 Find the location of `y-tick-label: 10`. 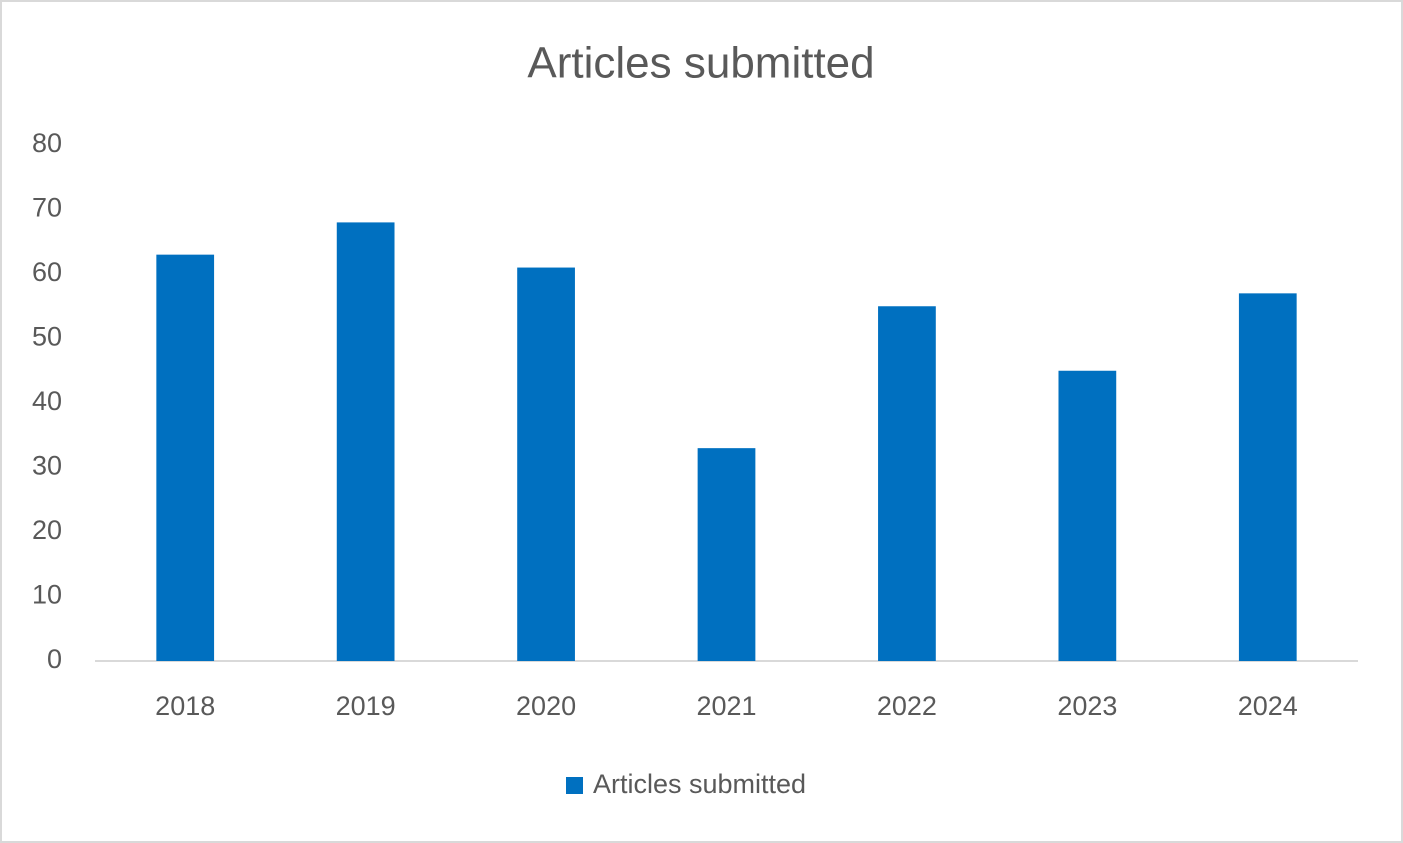

y-tick-label: 10 is located at coordinates (47, 595).